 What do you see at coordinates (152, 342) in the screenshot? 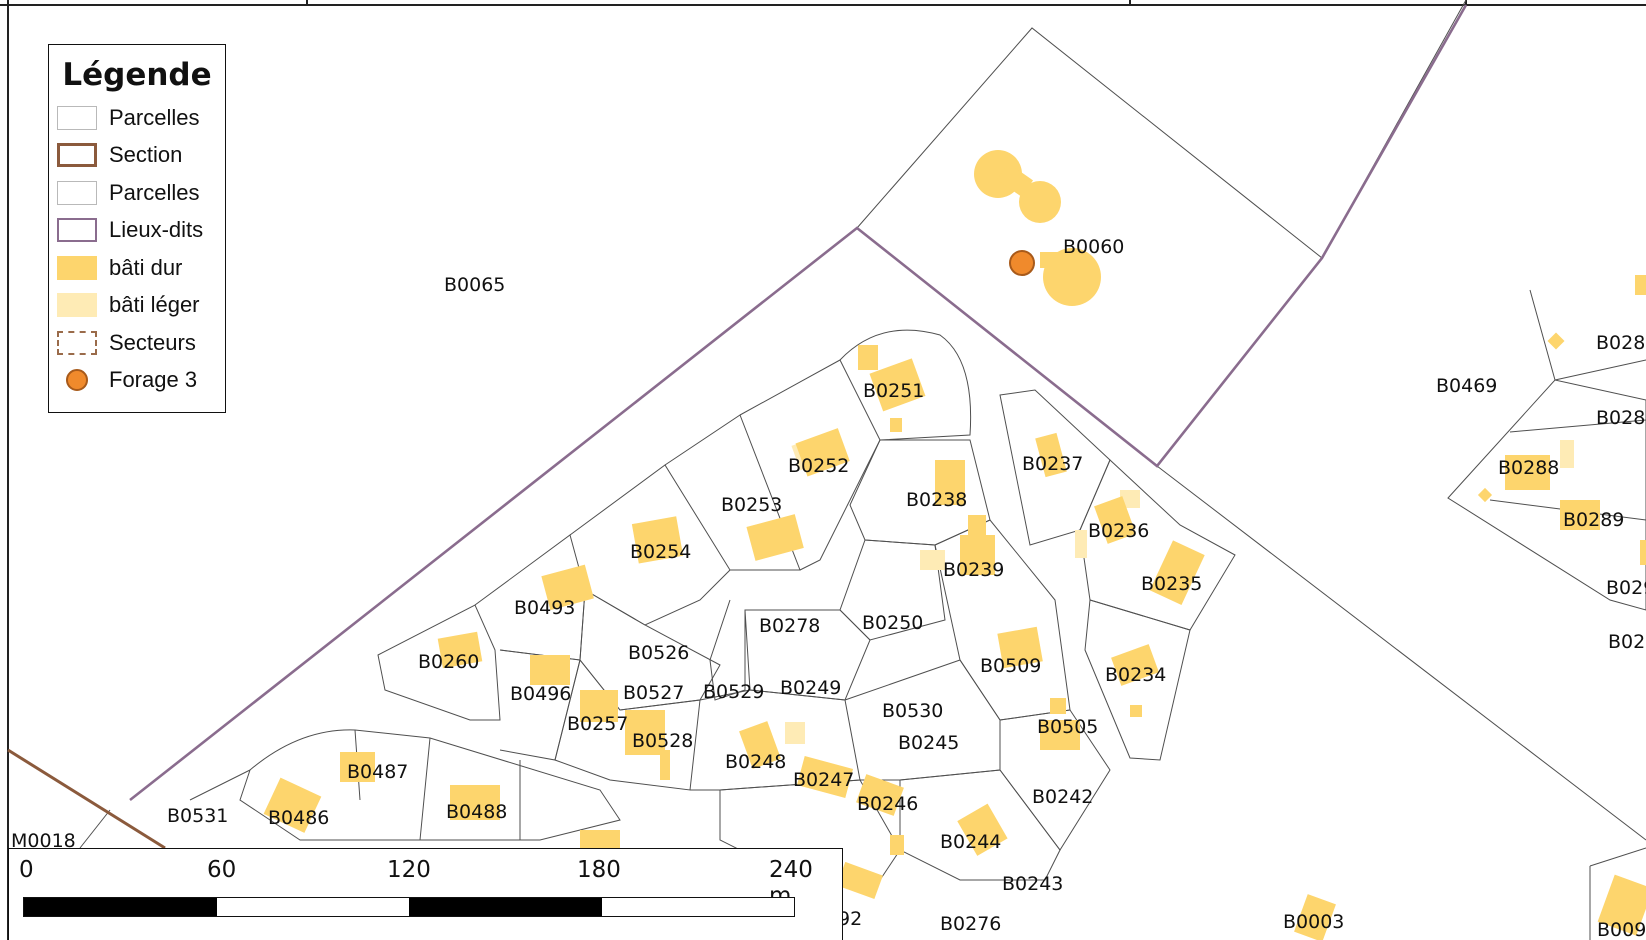
I see `legend-item-label: Secteurs` at bounding box center [152, 342].